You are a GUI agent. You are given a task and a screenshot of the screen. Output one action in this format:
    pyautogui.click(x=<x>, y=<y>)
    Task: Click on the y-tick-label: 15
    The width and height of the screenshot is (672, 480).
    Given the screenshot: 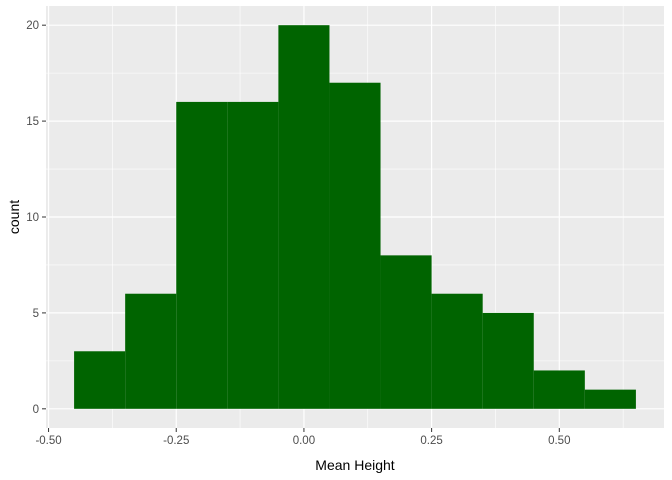 What is the action you would take?
    pyautogui.click(x=32, y=122)
    